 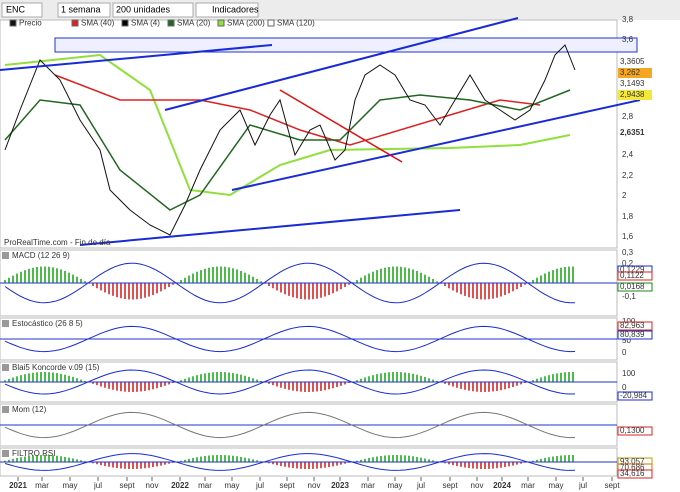 I want to click on panel-tag: 70,686, so click(x=632, y=467).